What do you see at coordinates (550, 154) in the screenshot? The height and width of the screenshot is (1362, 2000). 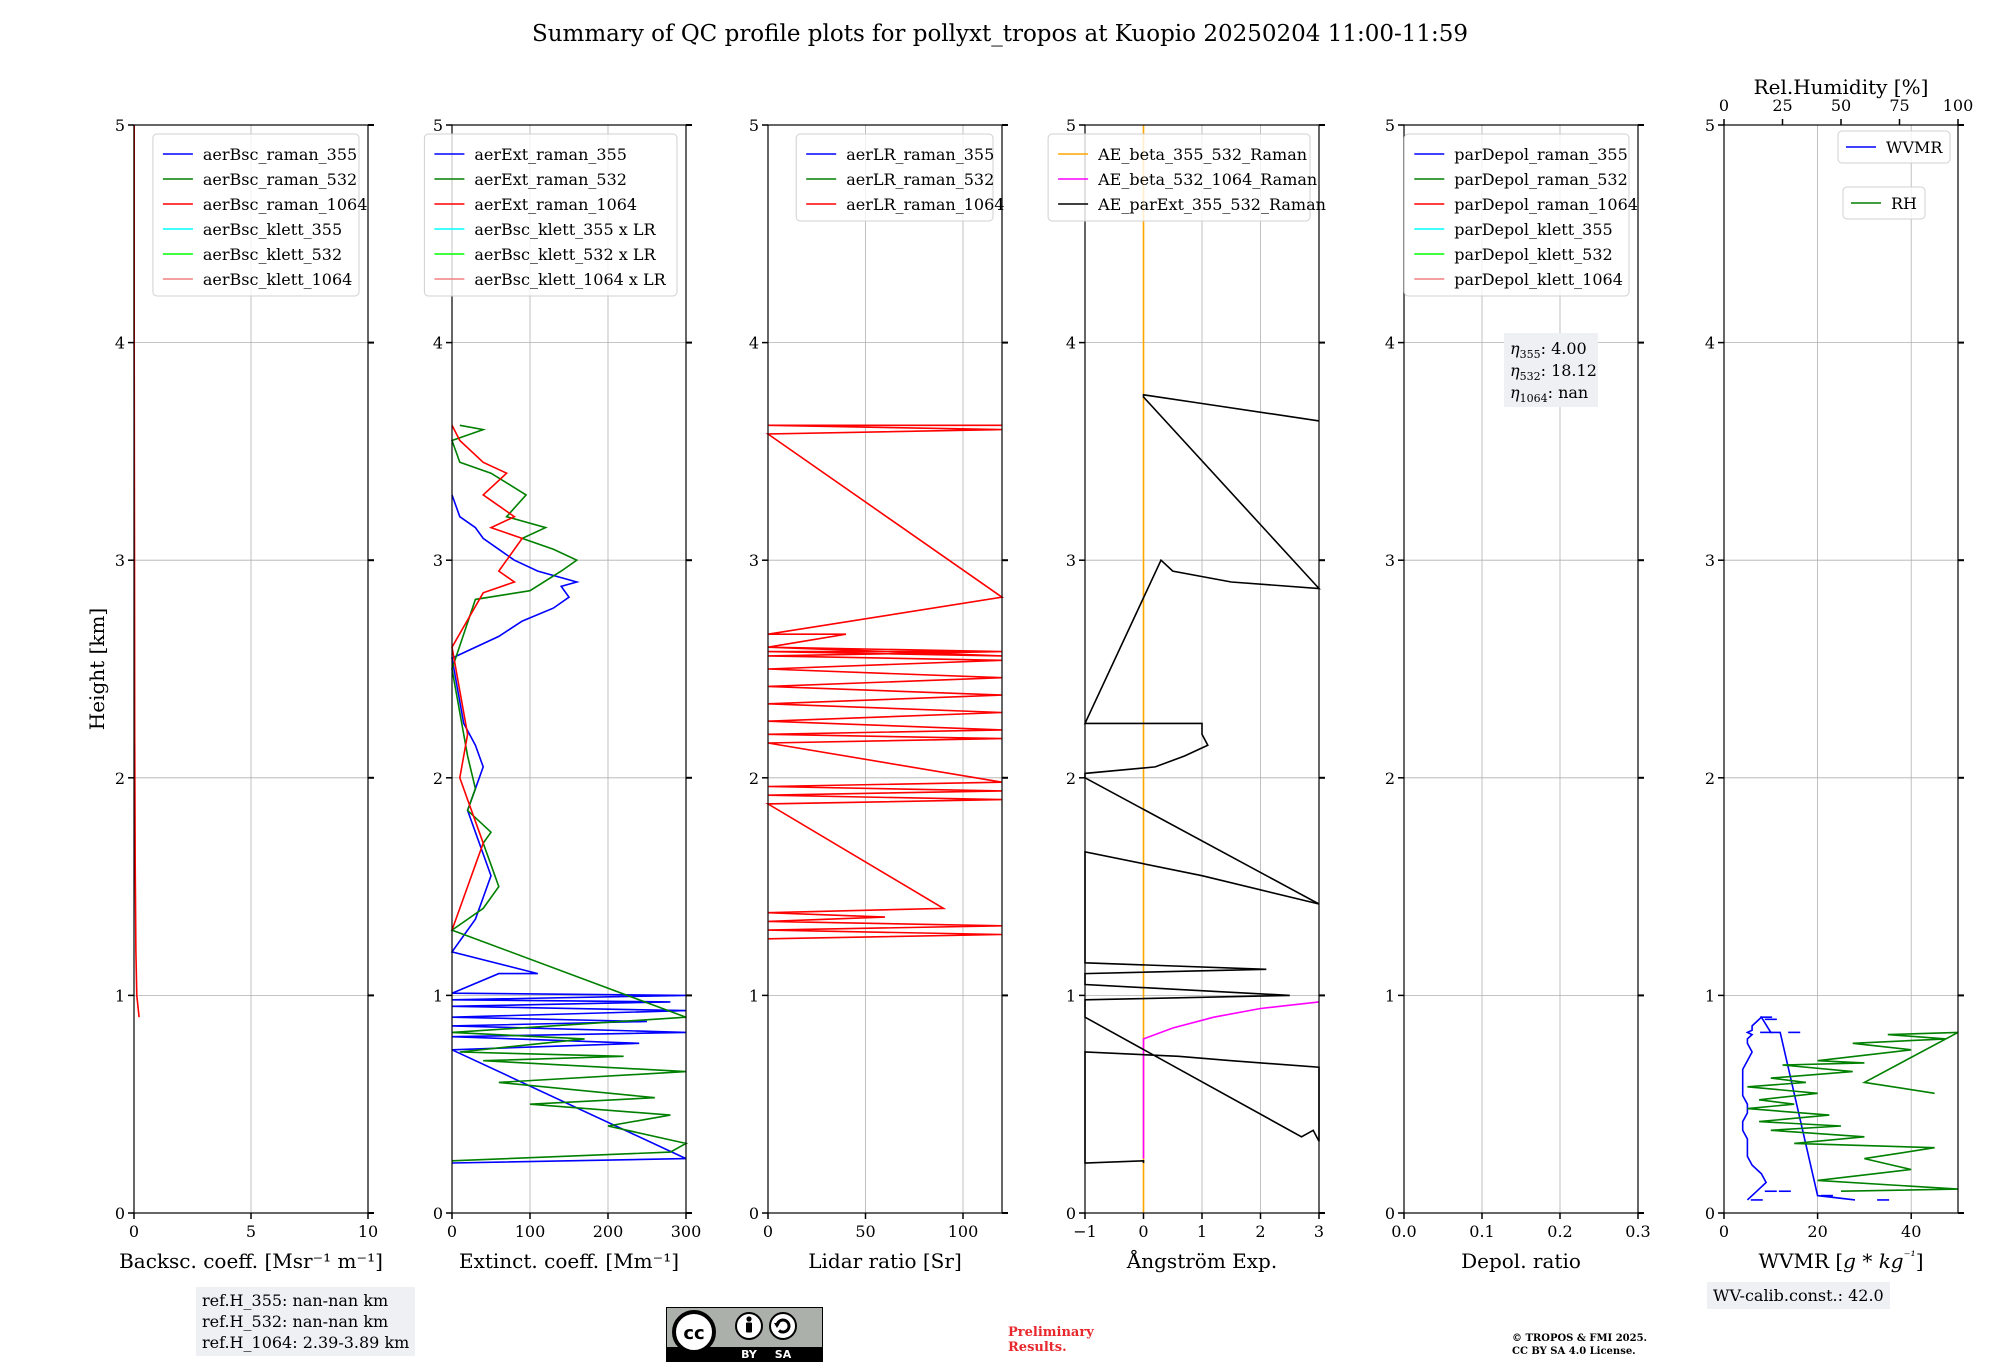 I see `legend-label-aerext-raman-355: aerExt_raman_355` at bounding box center [550, 154].